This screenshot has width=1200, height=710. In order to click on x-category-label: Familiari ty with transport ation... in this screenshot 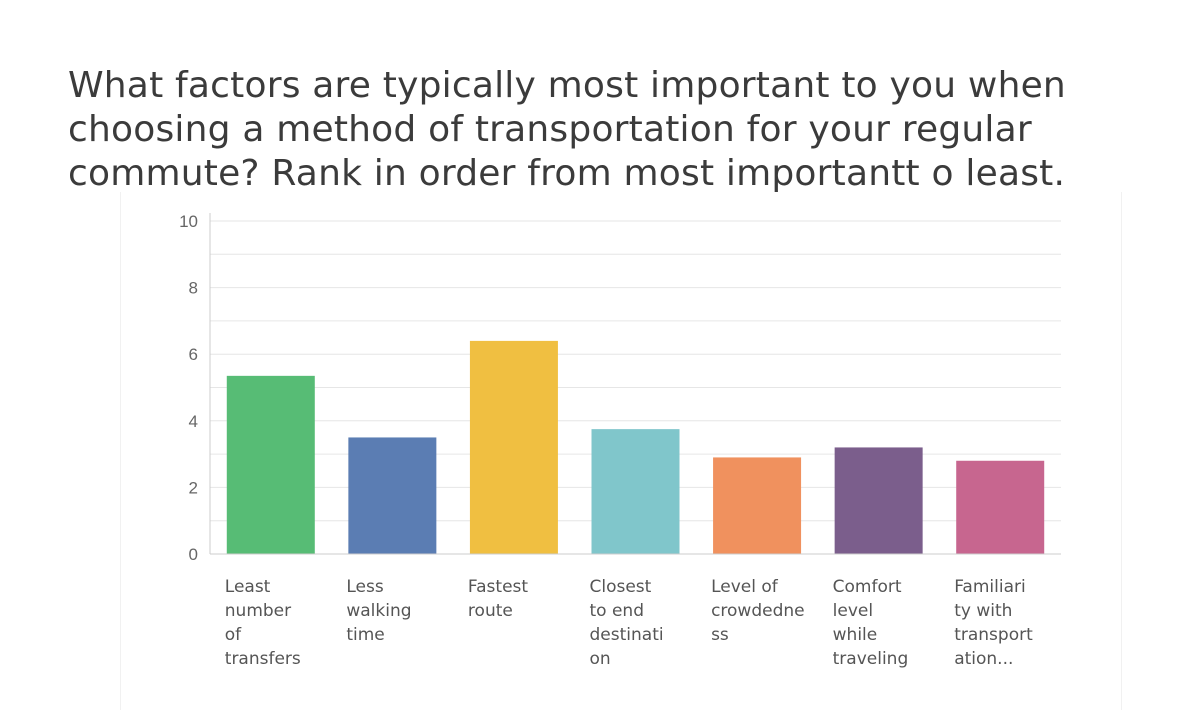, I will do `click(993, 623)`.